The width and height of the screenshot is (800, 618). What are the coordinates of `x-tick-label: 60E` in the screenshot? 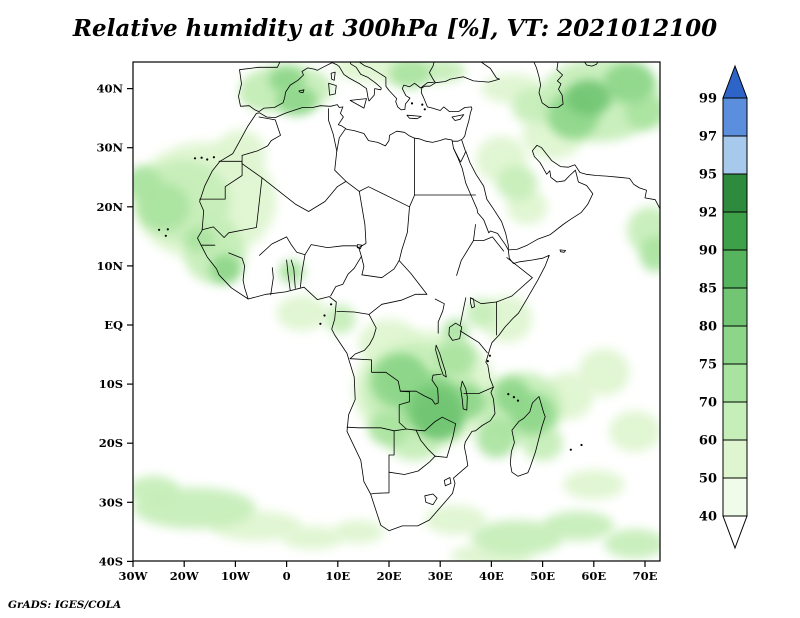 It's located at (593, 576).